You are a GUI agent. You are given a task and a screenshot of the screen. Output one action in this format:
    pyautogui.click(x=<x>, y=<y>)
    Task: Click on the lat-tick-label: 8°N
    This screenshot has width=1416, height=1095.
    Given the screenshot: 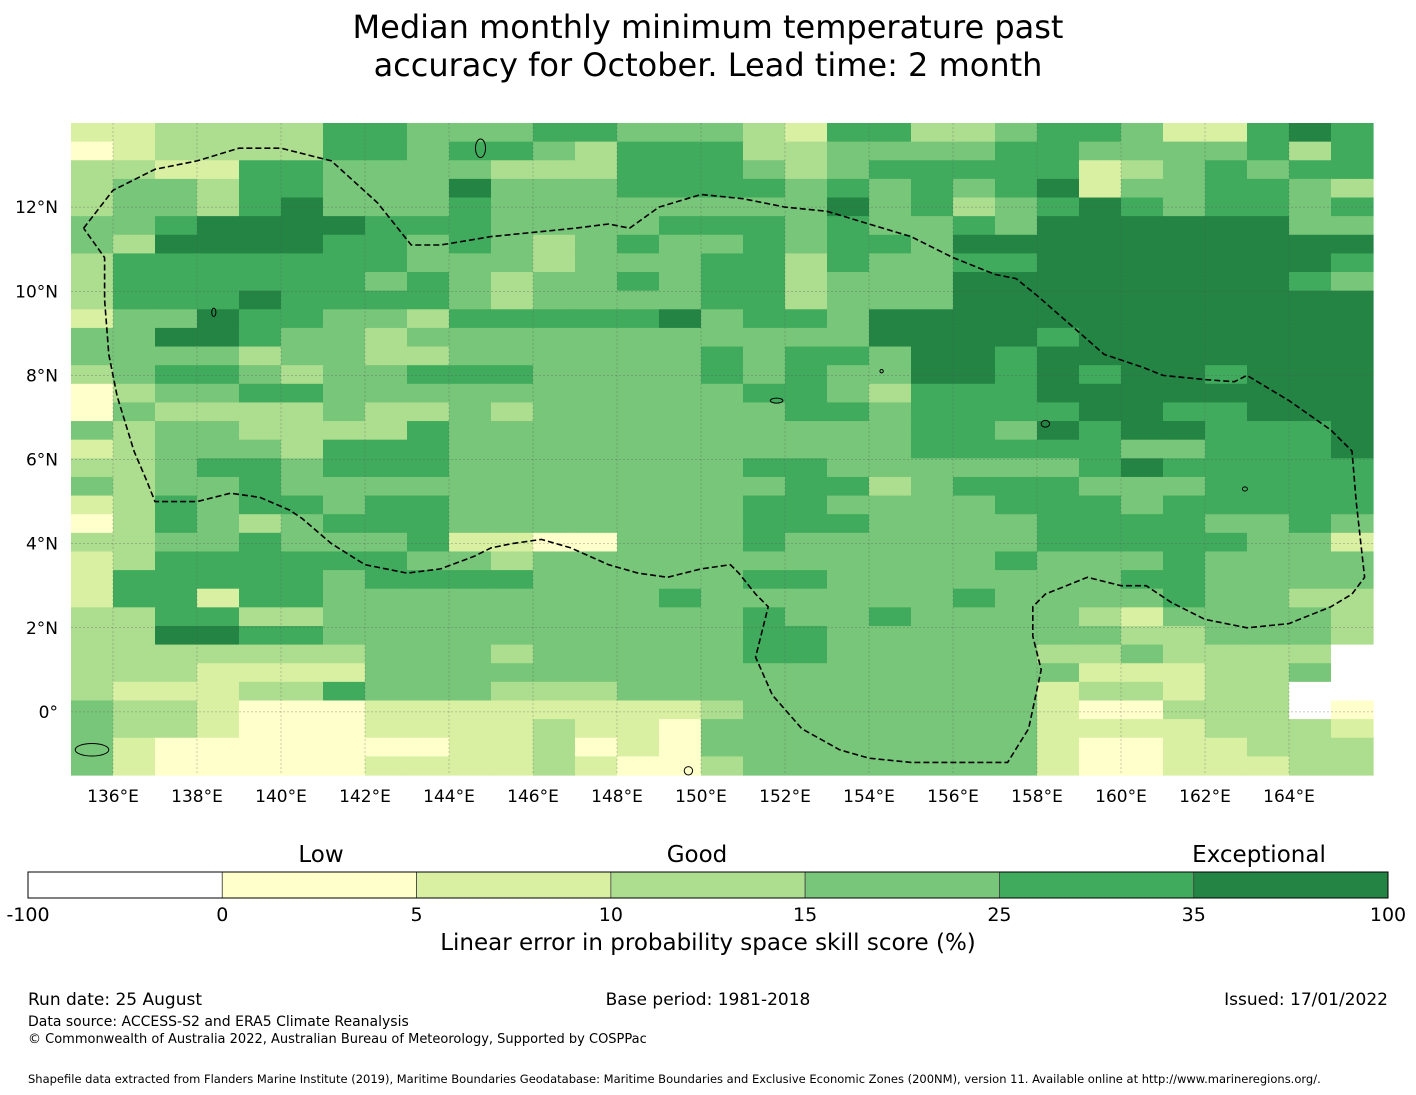 What is the action you would take?
    pyautogui.click(x=42, y=376)
    